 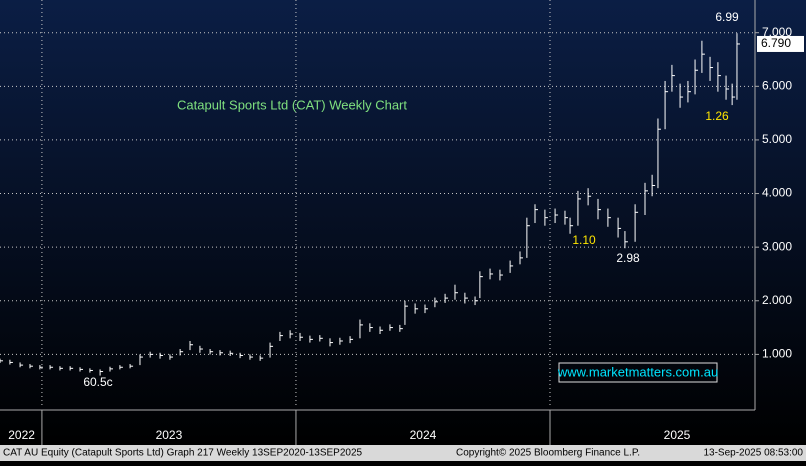 I want to click on watermark: www.marketmatters.com.au, so click(x=637, y=371).